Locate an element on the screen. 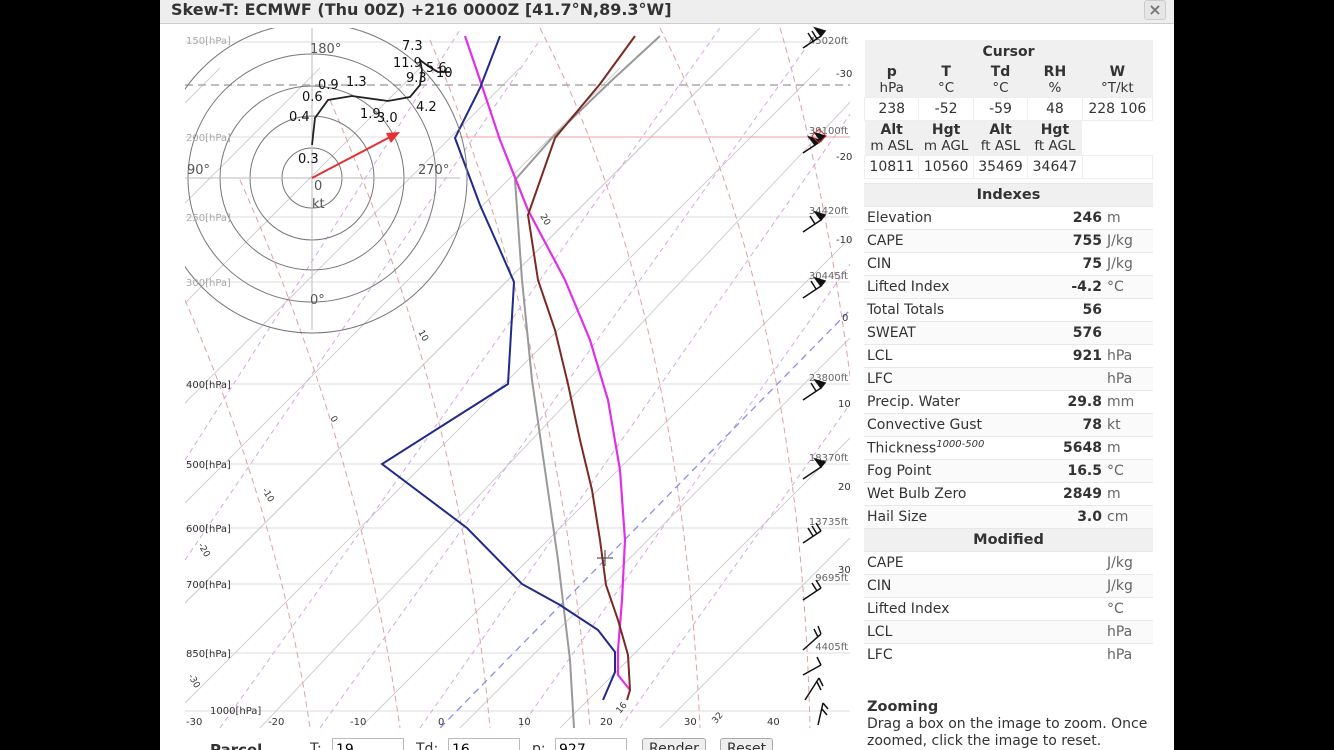  index-value: 75 is located at coordinates (1070, 264).